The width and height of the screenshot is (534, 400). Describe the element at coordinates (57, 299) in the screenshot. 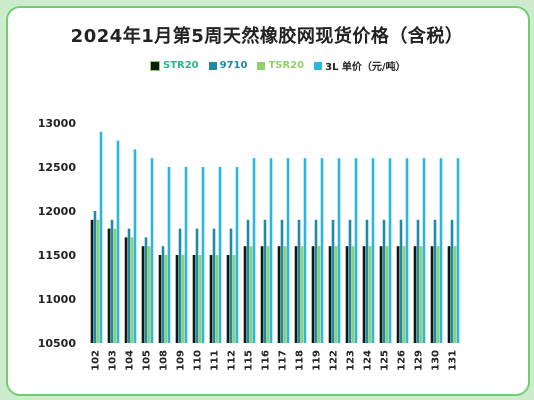

I see `y-tick-label: 11000` at that location.